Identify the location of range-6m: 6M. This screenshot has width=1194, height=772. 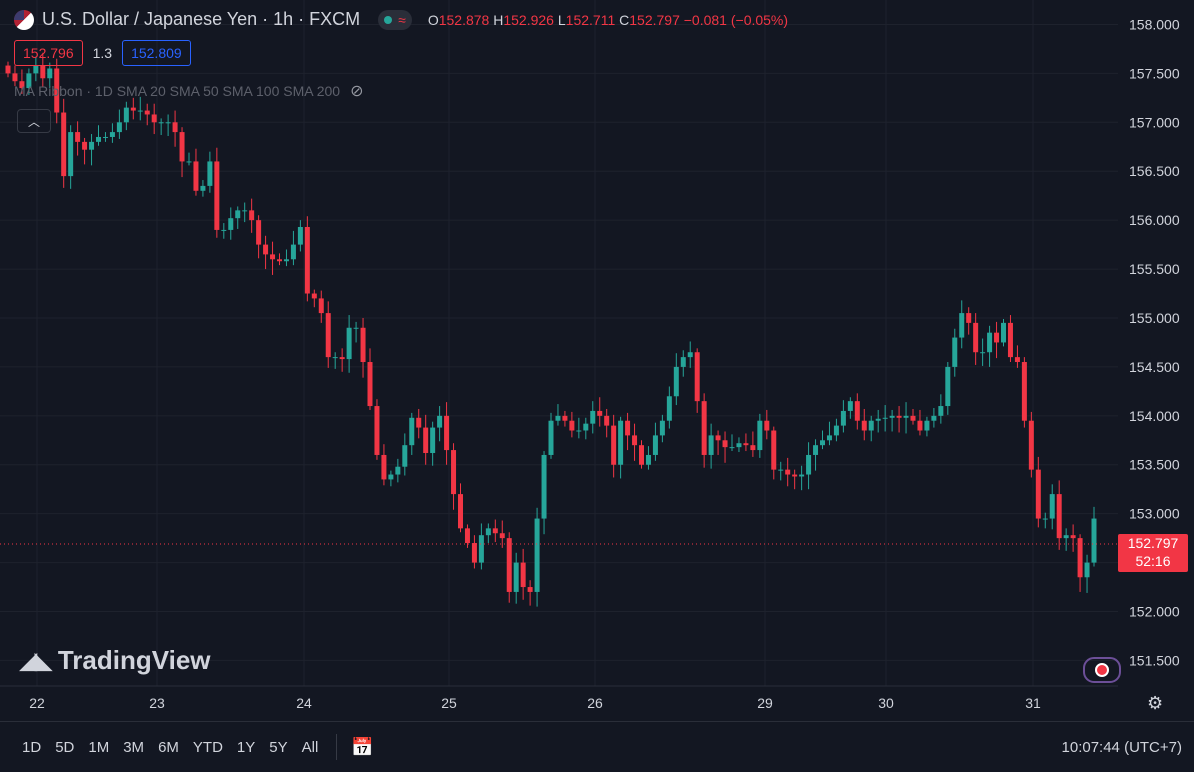
(168, 747).